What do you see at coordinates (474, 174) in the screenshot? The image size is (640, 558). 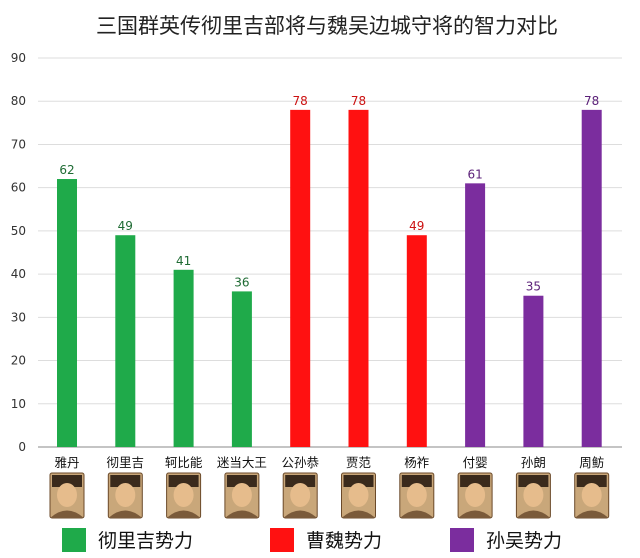 I see `value-label: 61` at bounding box center [474, 174].